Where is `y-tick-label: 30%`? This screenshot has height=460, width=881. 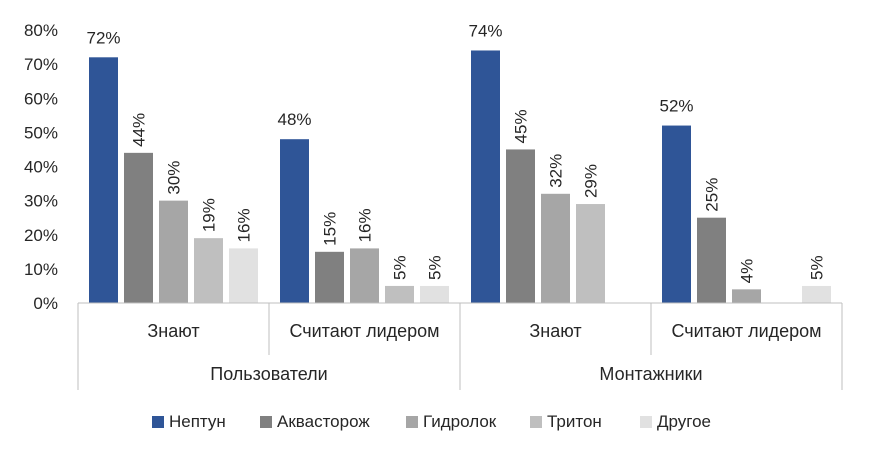 y-tick-label: 30% is located at coordinates (41, 201).